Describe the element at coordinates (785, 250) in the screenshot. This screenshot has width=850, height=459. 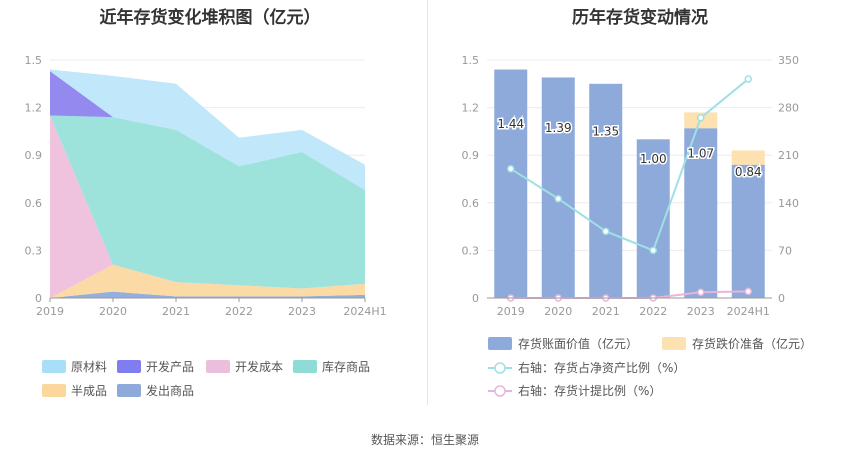
I see `right-y2-tick-label: 70` at that location.